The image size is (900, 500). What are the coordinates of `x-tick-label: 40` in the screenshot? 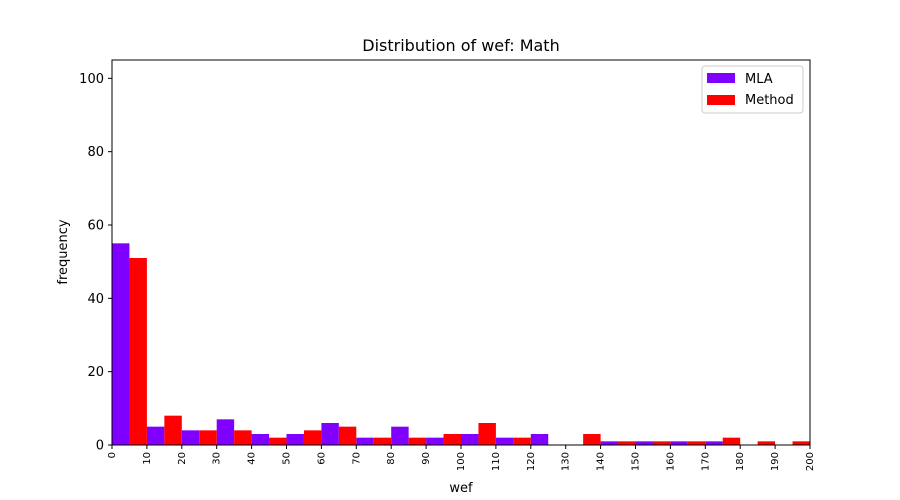 It's located at (252, 458).